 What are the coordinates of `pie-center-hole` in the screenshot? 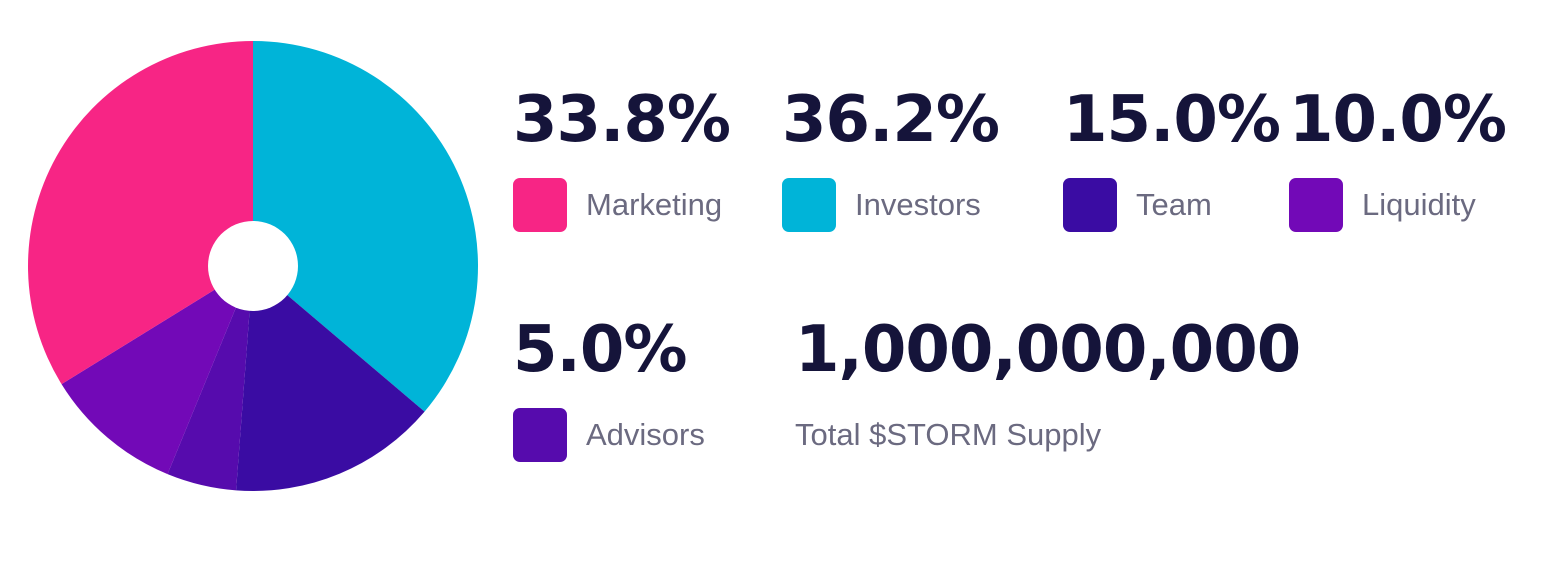 It's located at (253, 266).